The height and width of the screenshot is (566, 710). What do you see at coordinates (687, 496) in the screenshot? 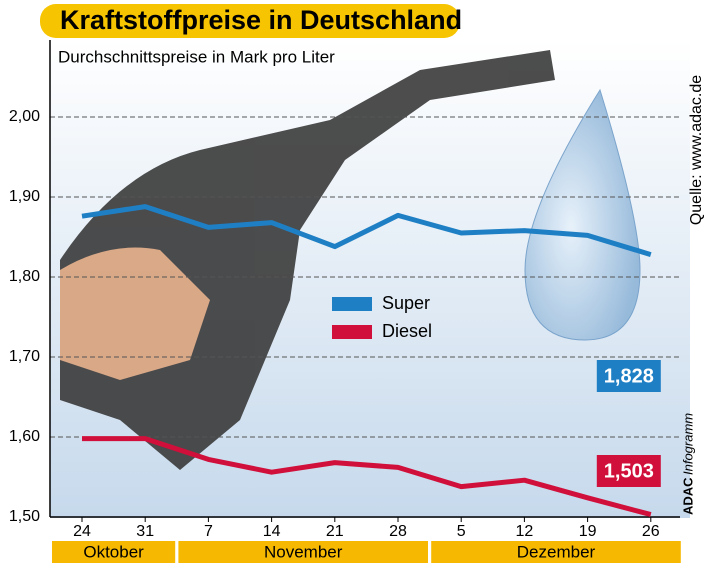
I see `credit-brand: ADAC` at bounding box center [687, 496].